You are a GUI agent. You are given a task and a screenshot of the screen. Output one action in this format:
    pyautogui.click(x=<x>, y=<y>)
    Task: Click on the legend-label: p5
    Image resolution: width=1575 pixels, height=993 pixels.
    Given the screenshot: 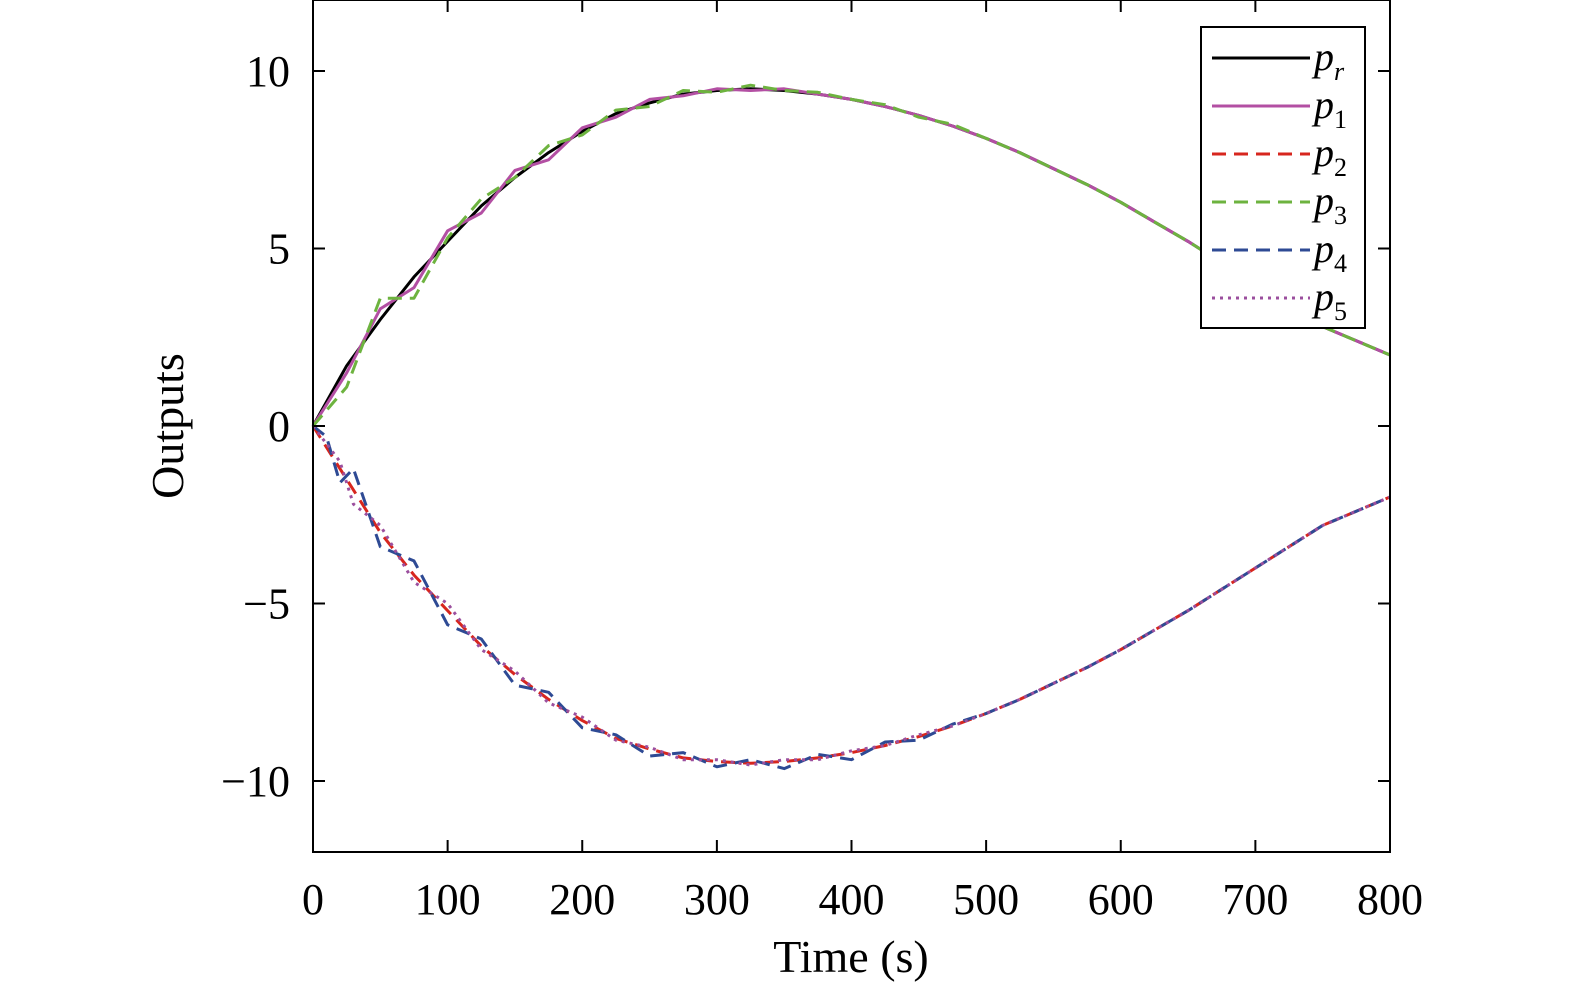 What is the action you would take?
    pyautogui.click(x=1329, y=300)
    